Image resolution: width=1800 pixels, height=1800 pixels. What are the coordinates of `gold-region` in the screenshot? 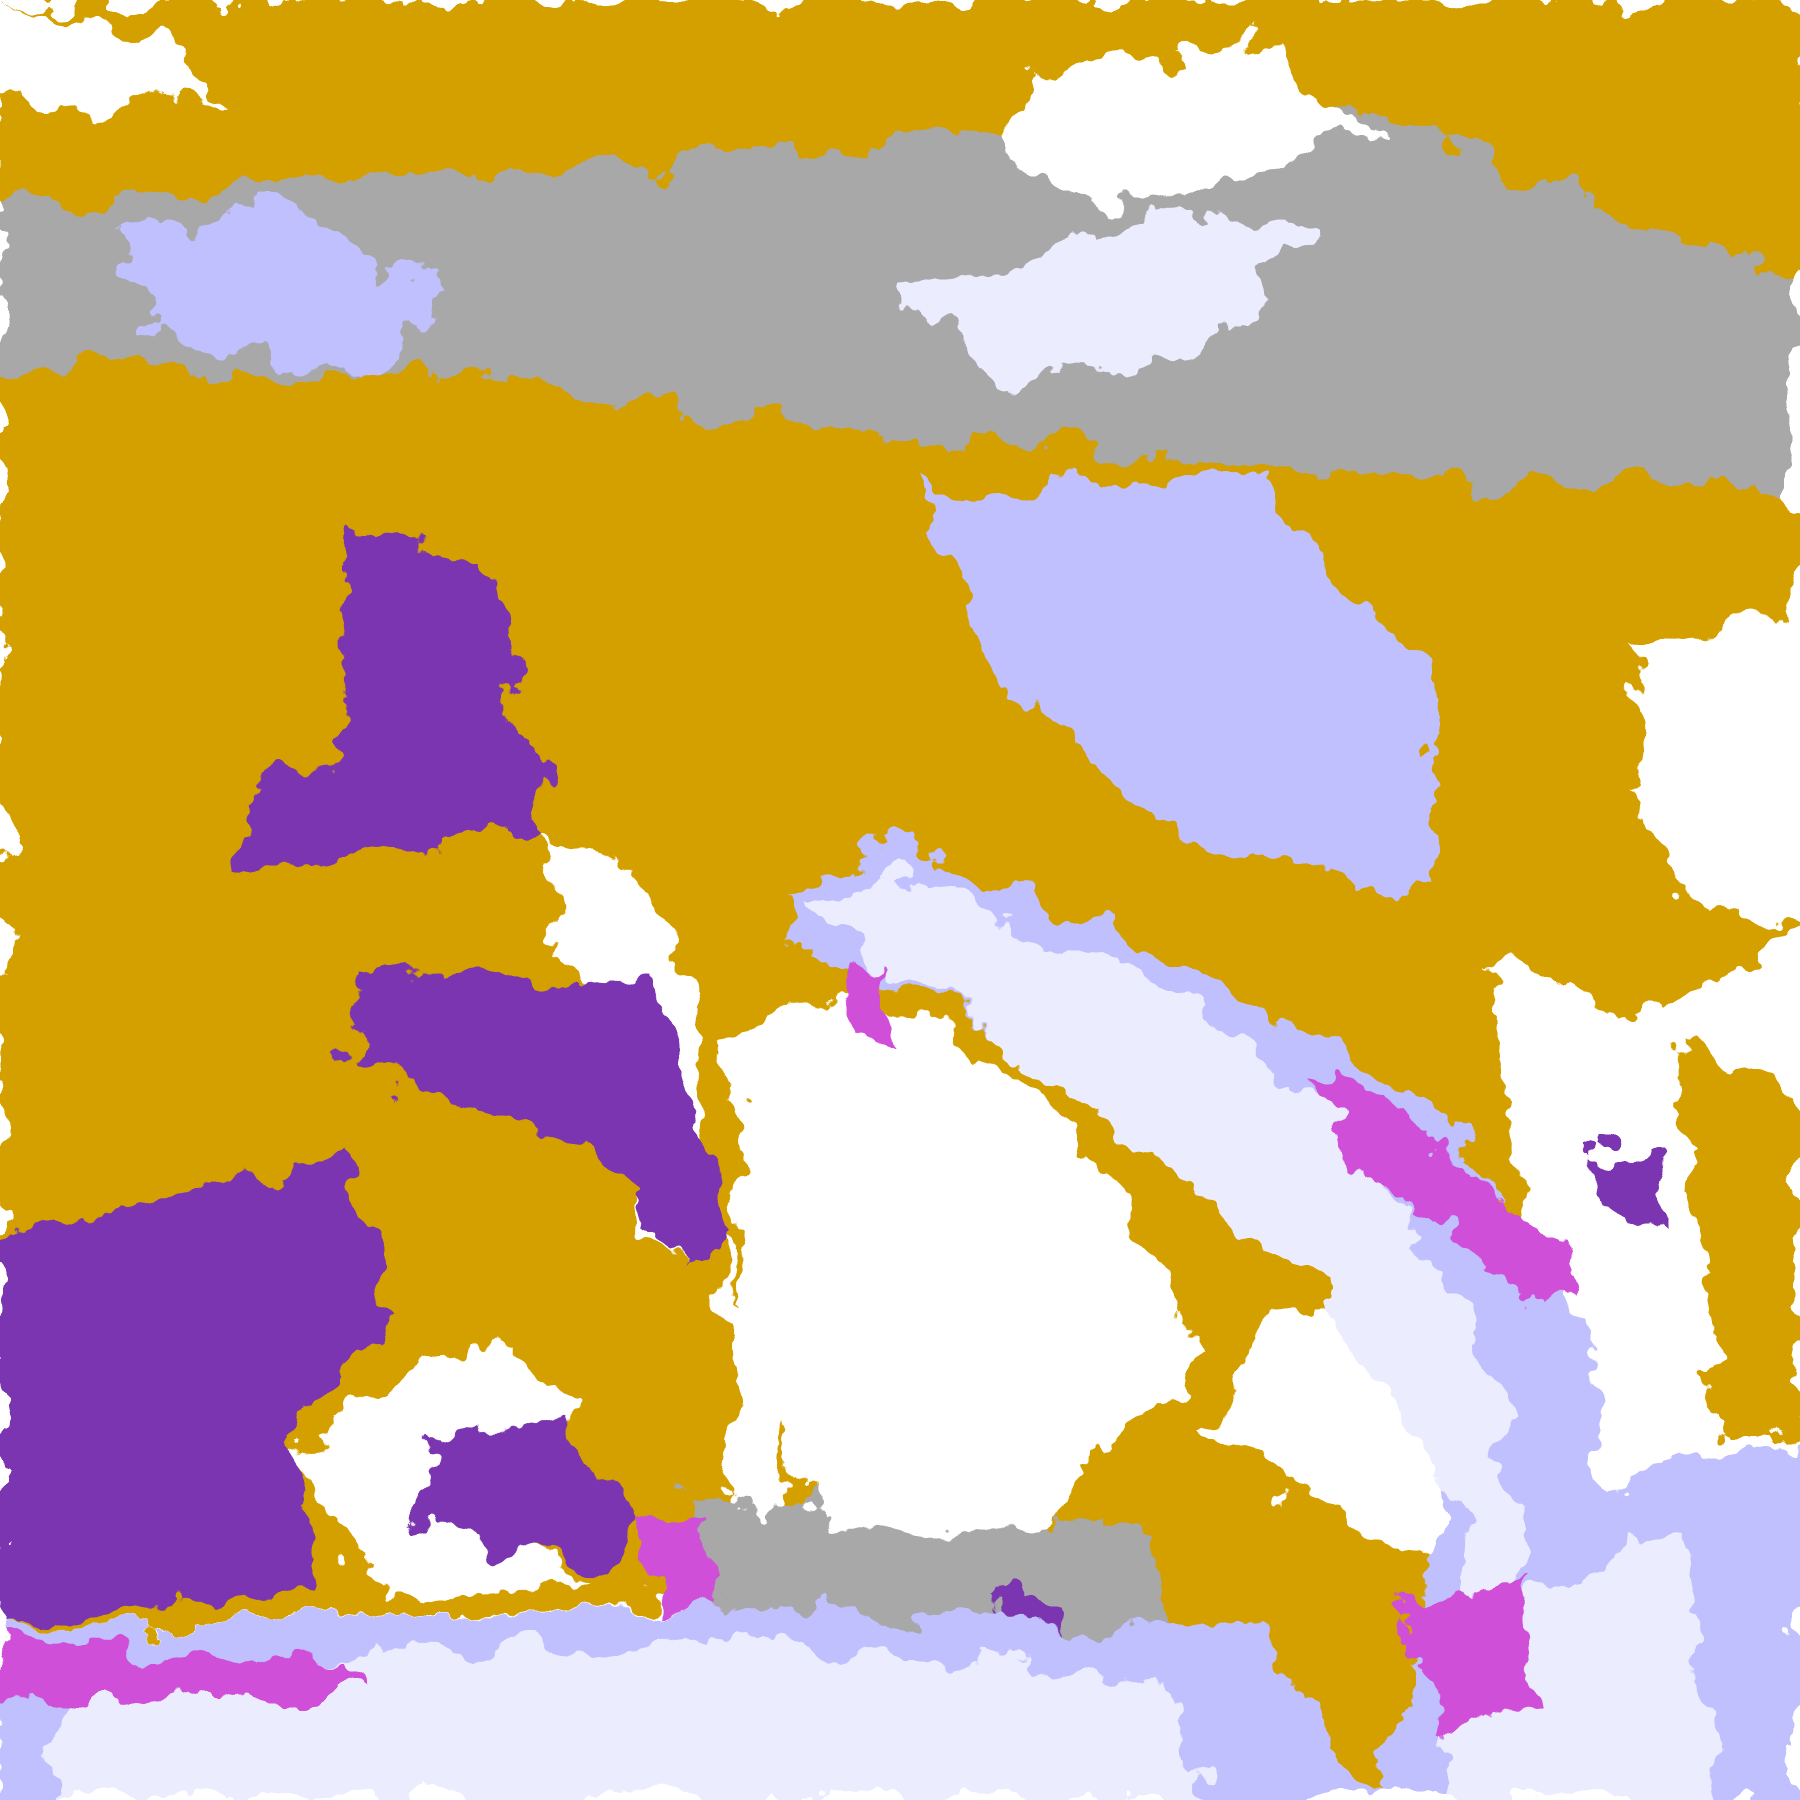 It's located at (1732, 1234).